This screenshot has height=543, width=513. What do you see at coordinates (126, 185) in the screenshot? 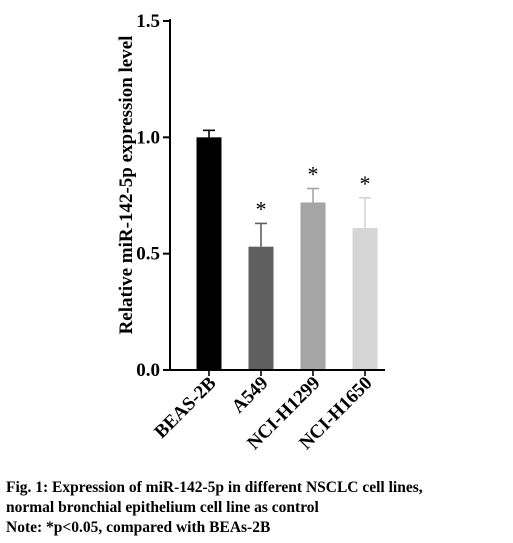
I see `y-axis-label: Relative miR-142-5p expression level` at bounding box center [126, 185].